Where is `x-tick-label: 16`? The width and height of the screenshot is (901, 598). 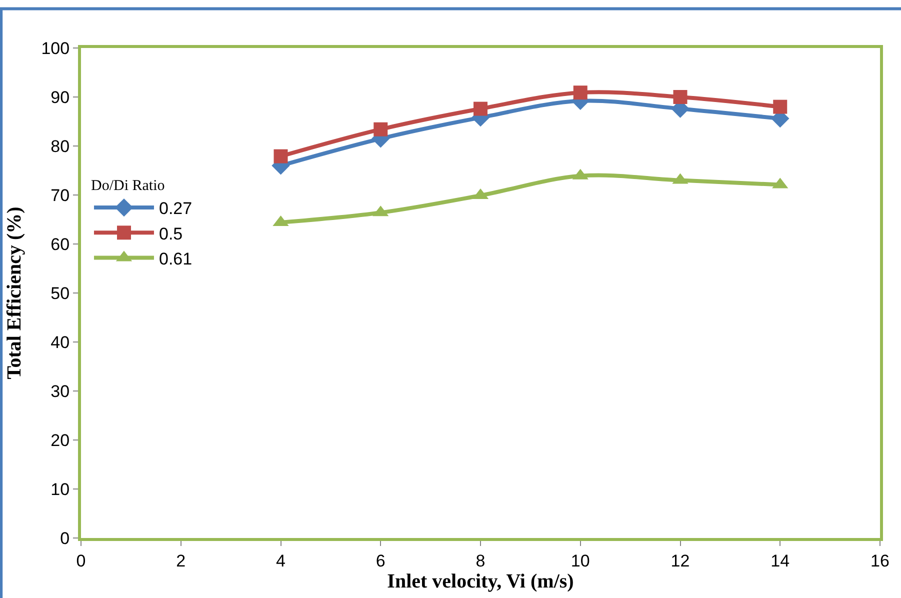 x-tick-label: 16 is located at coordinates (880, 560).